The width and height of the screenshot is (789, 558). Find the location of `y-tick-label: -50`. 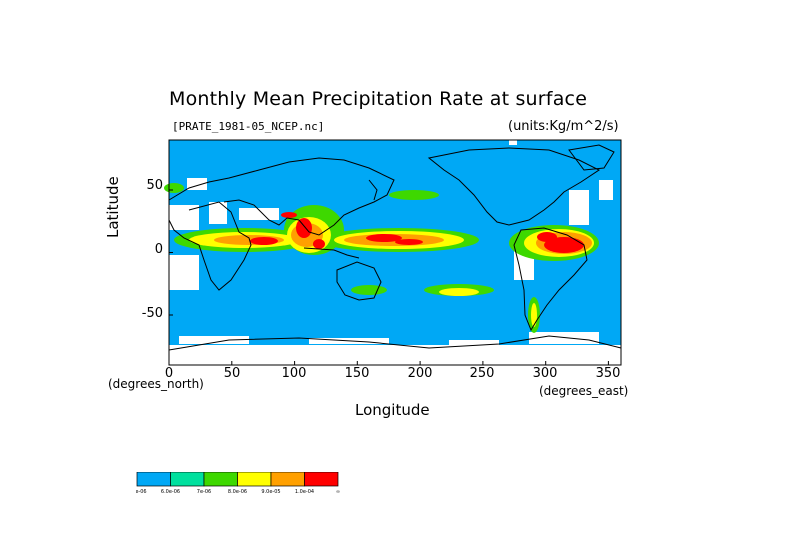

y-tick-label: -50 is located at coordinates (152, 313).